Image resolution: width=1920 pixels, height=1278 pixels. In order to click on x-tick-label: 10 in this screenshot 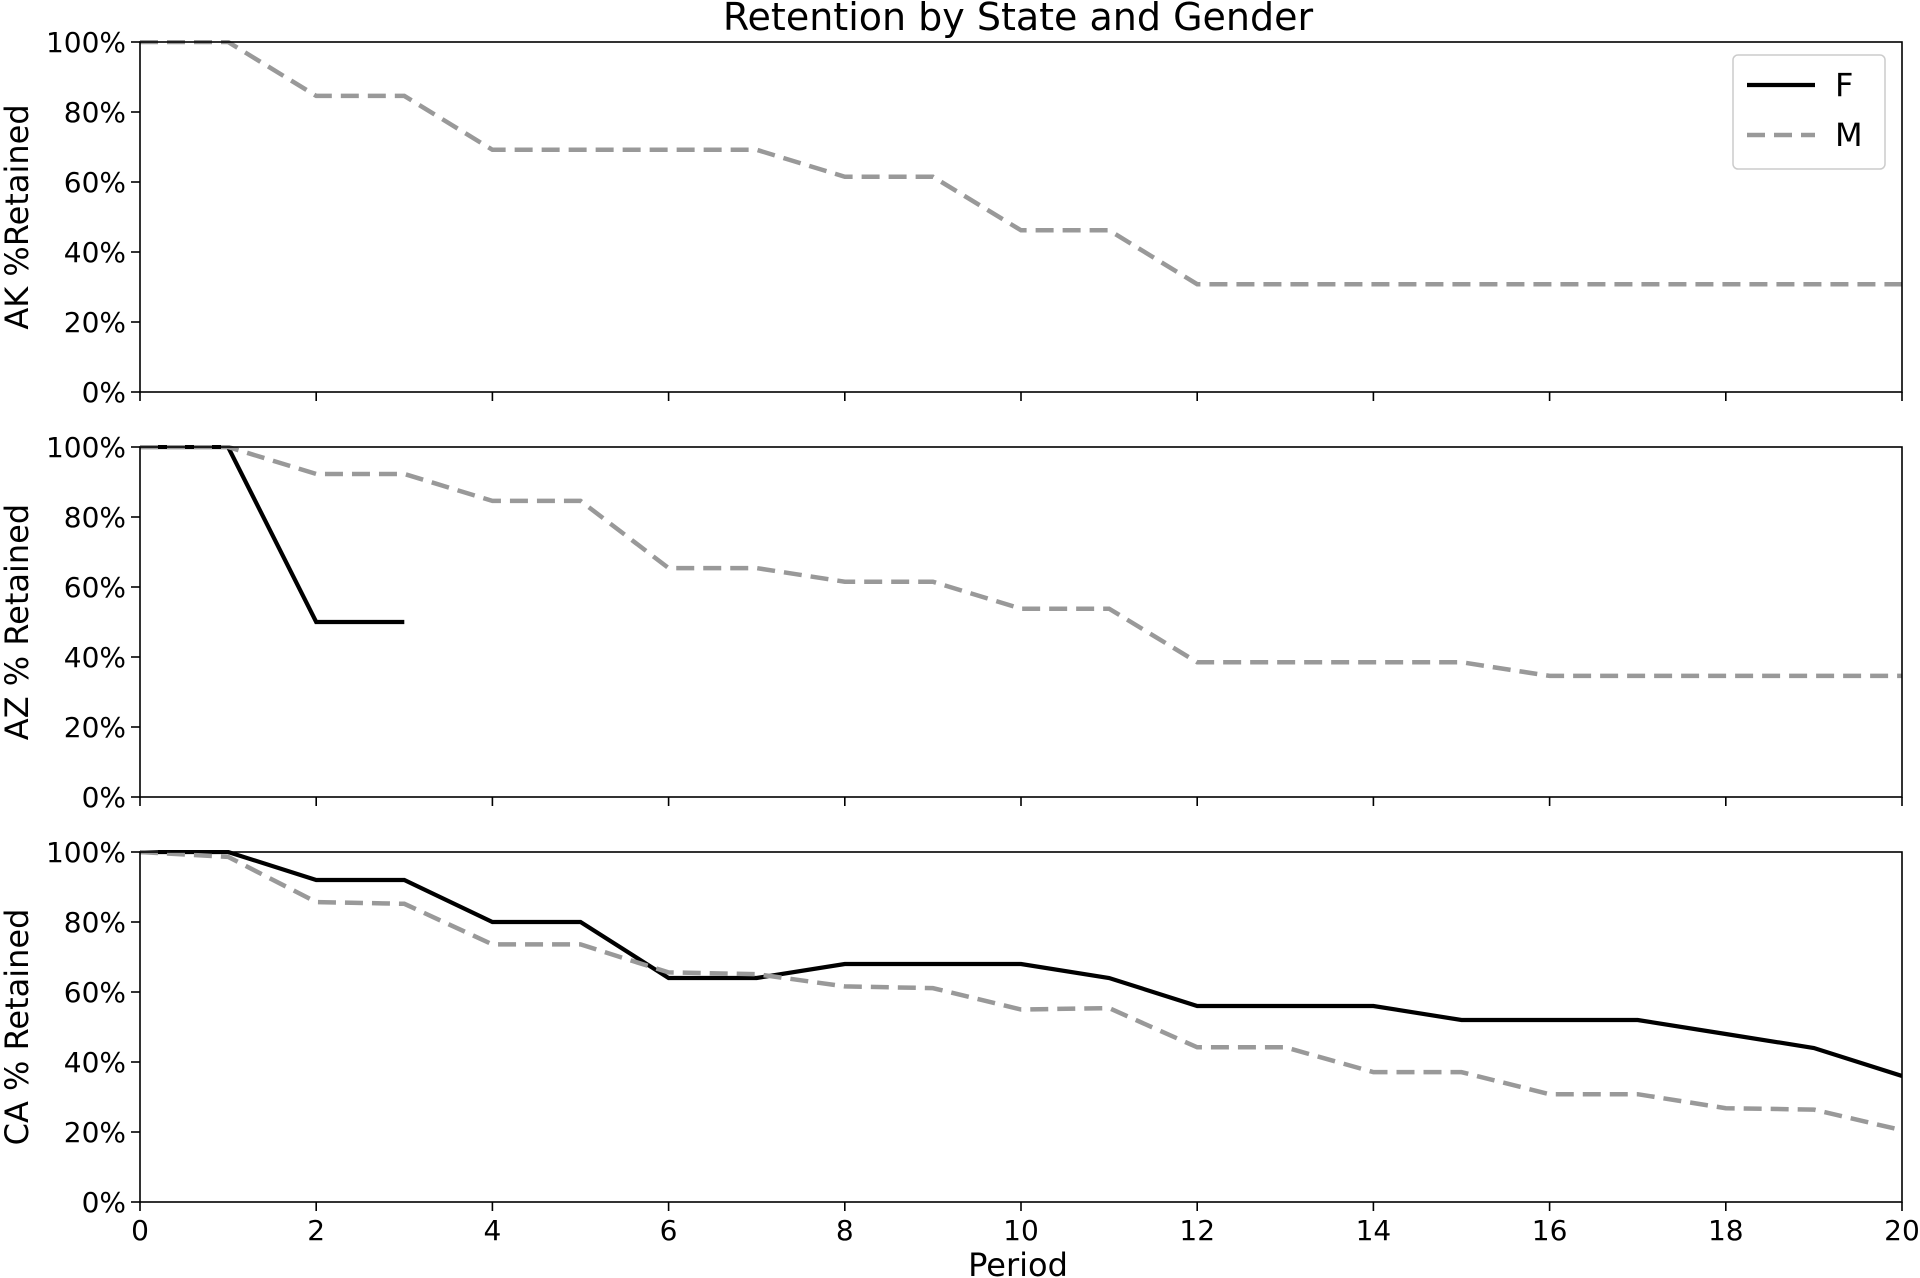, I will do `click(1021, 1230)`.